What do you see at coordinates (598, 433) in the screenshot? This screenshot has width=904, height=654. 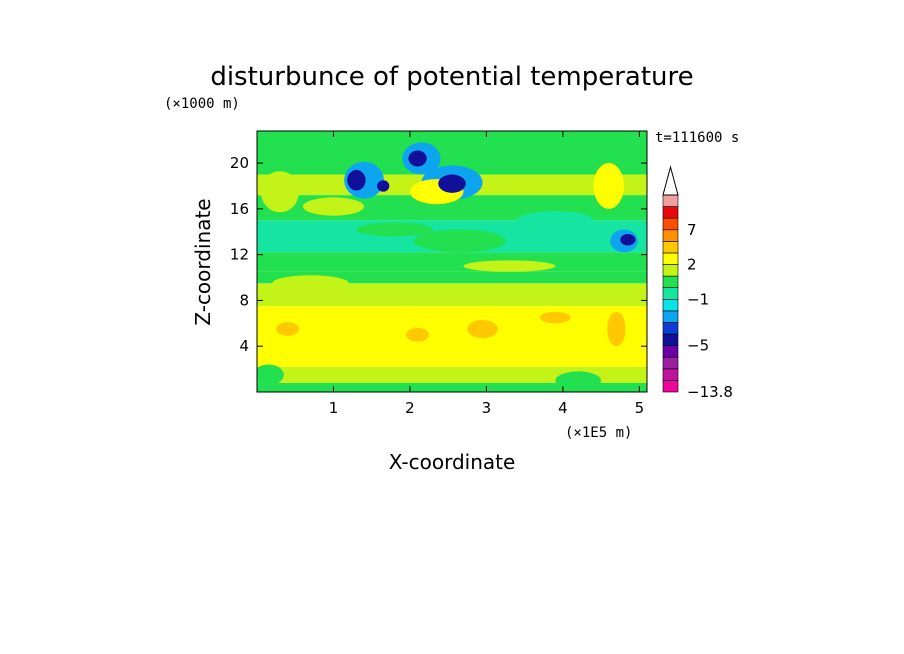 I see `x-unit-label: (×1E5 m)` at bounding box center [598, 433].